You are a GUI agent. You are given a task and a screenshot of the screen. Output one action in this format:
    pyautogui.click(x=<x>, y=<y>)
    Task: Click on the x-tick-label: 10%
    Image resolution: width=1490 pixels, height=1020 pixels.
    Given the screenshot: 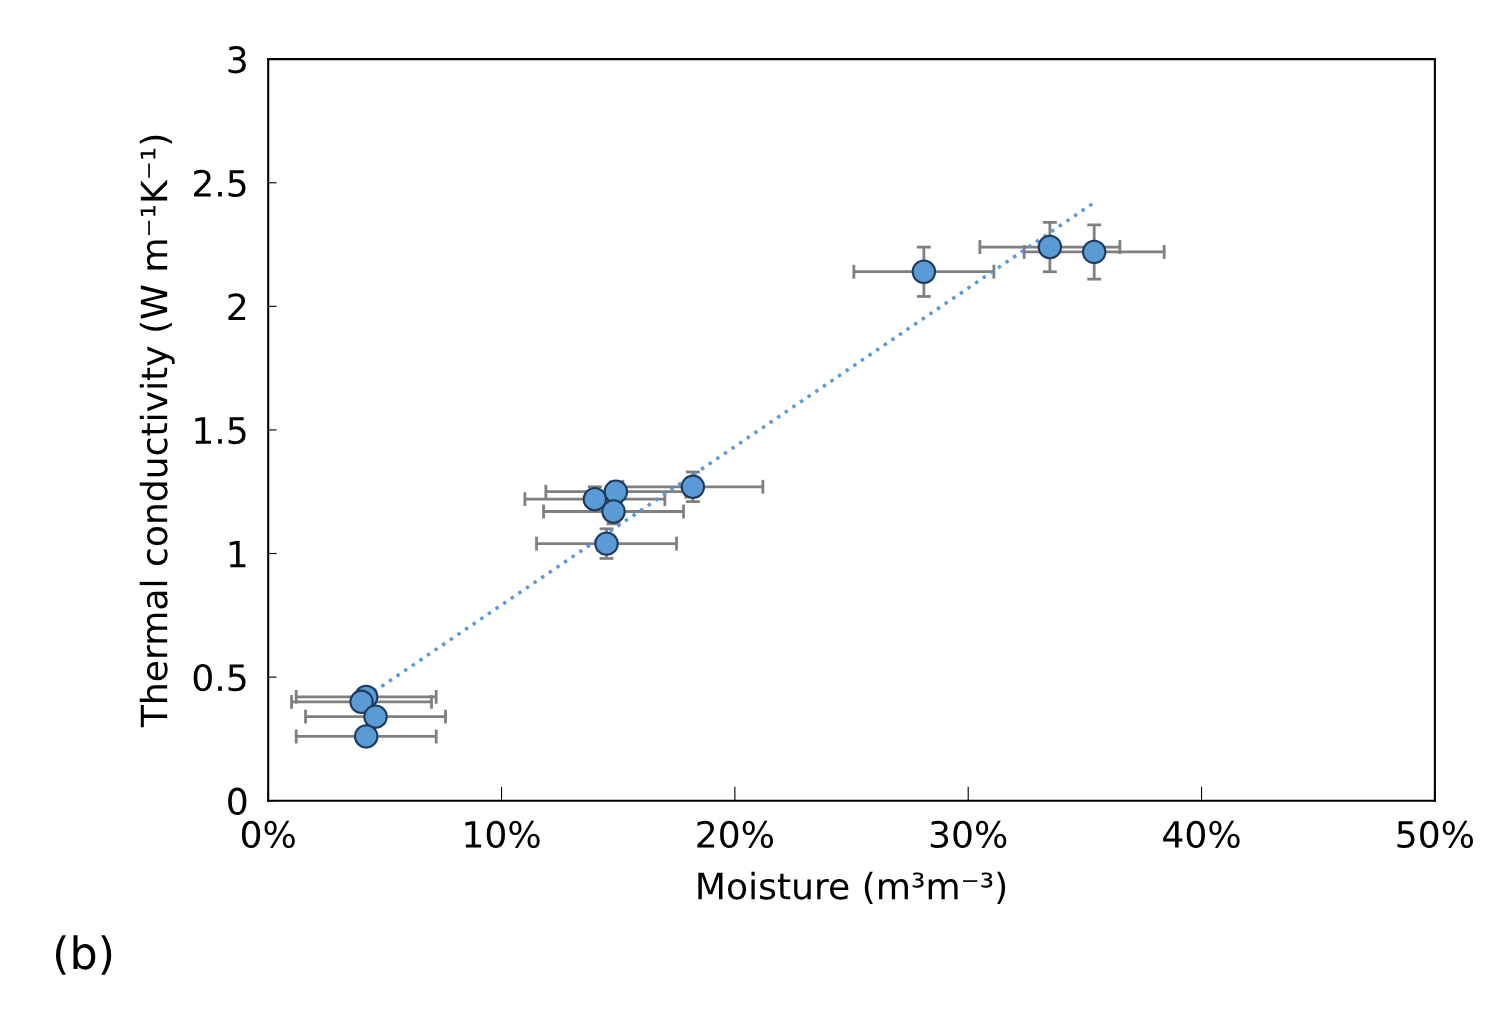 What is the action you would take?
    pyautogui.click(x=502, y=834)
    